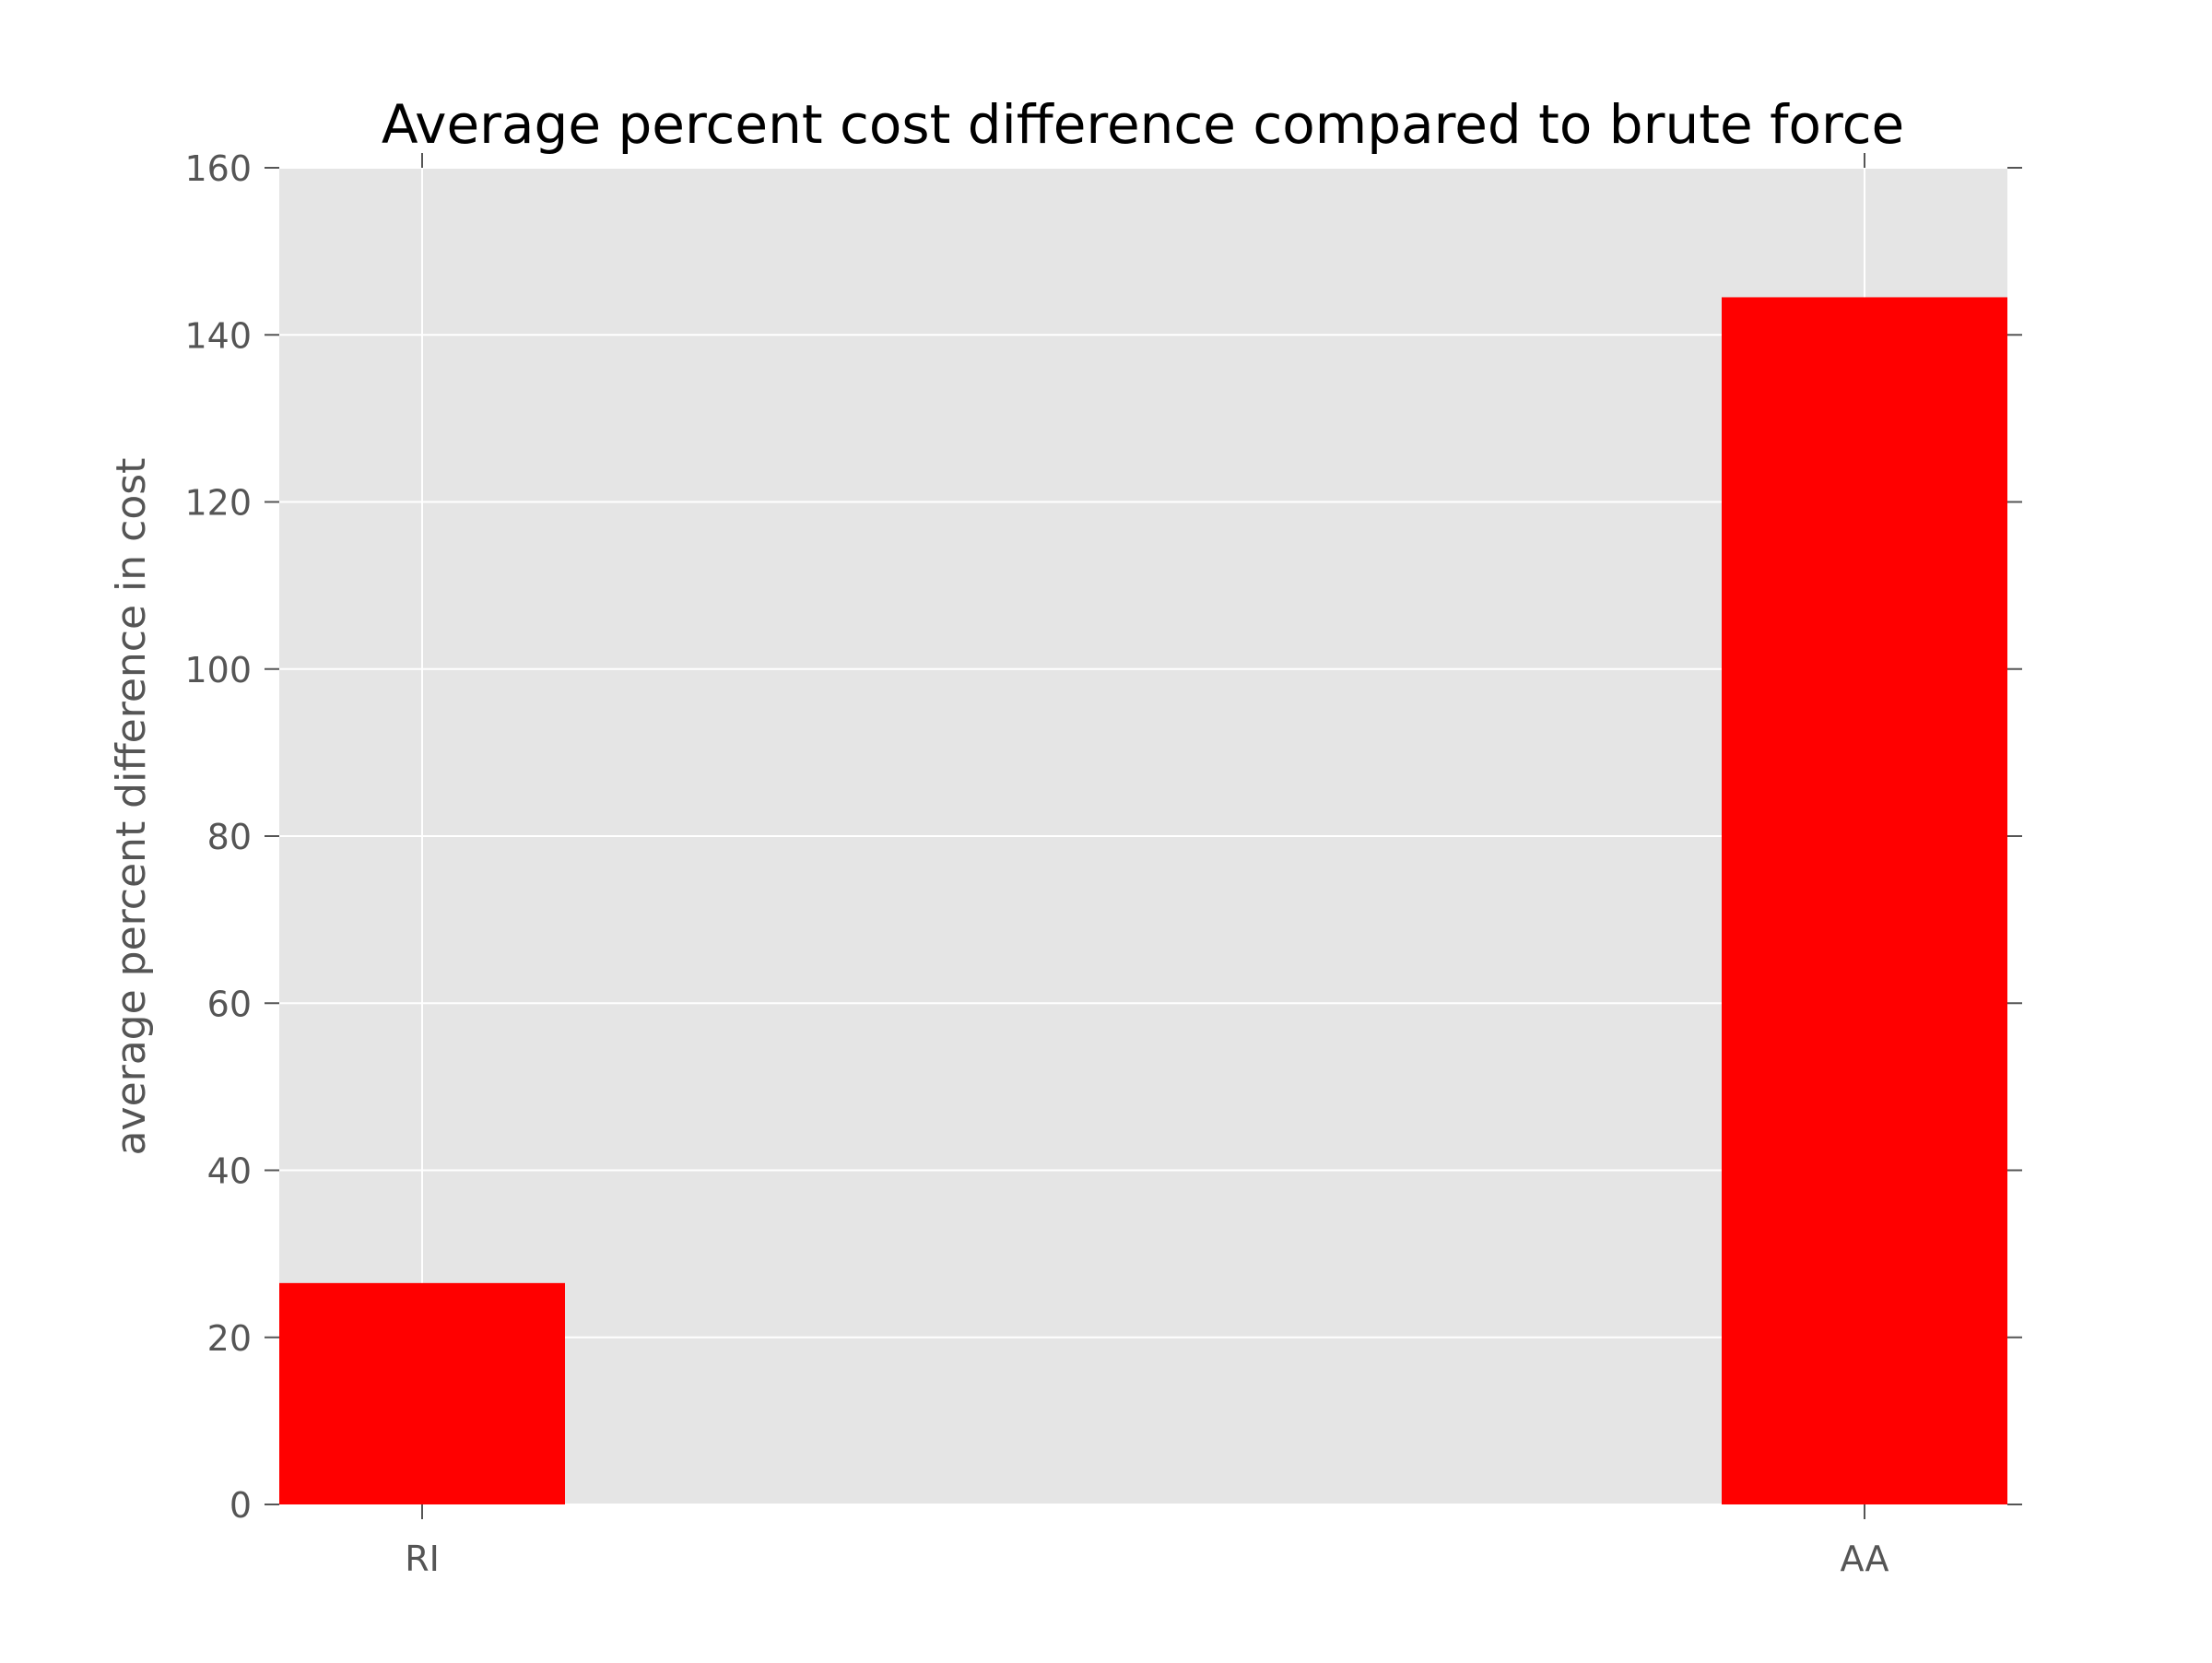 The width and height of the screenshot is (2212, 1663). Describe the element at coordinates (218, 503) in the screenshot. I see `y-tick-label: 120` at that location.